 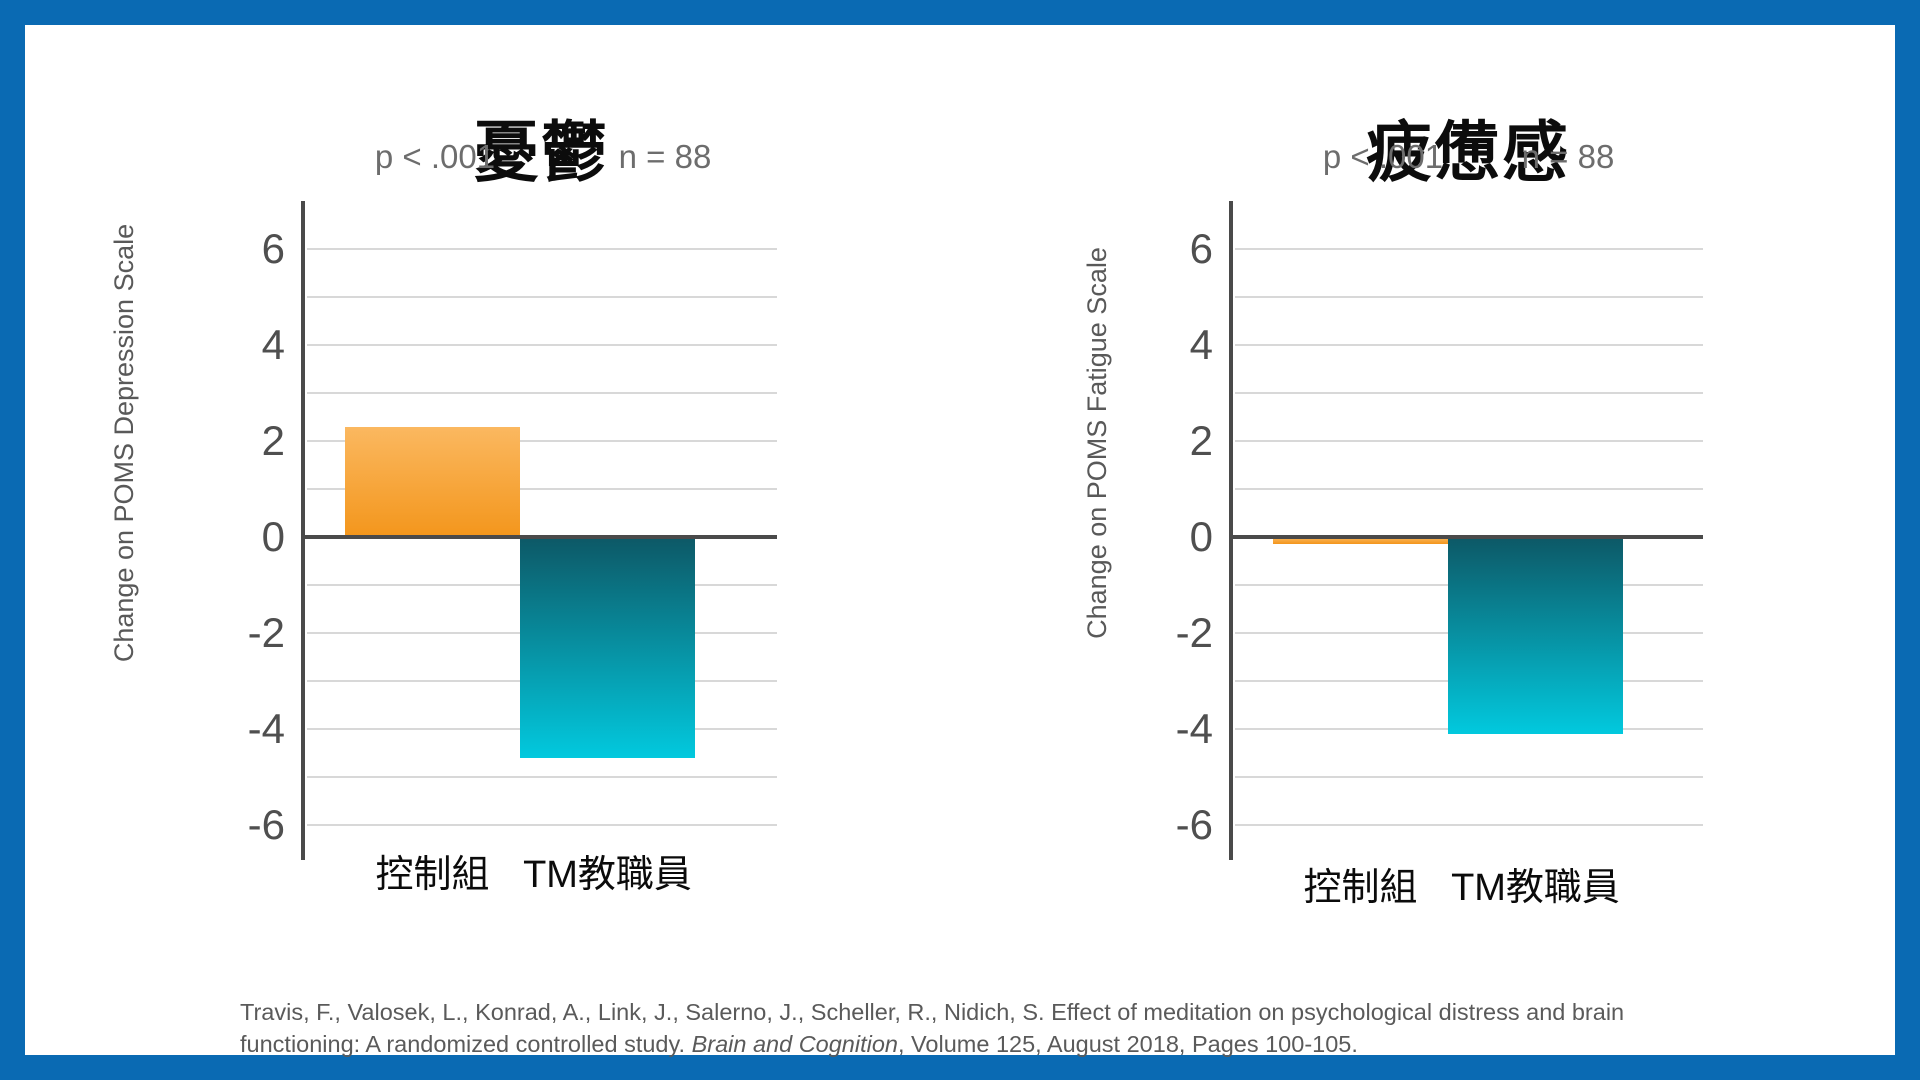 What do you see at coordinates (1468, 151) in the screenshot?
I see `right-chart-title: 疲憊感` at bounding box center [1468, 151].